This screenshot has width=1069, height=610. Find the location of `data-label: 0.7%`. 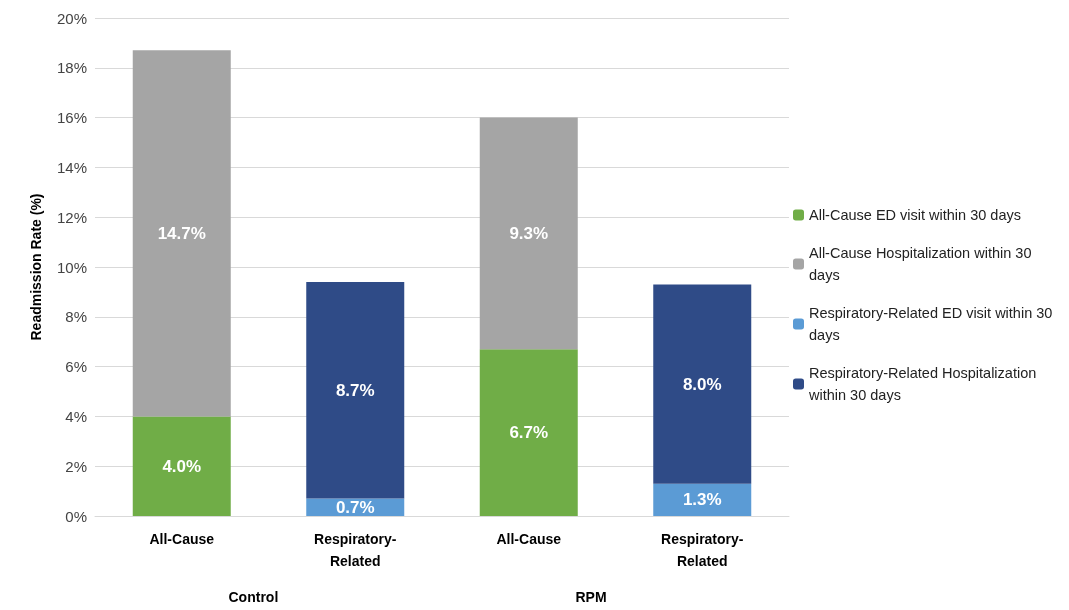

data-label: 0.7% is located at coordinates (355, 507).